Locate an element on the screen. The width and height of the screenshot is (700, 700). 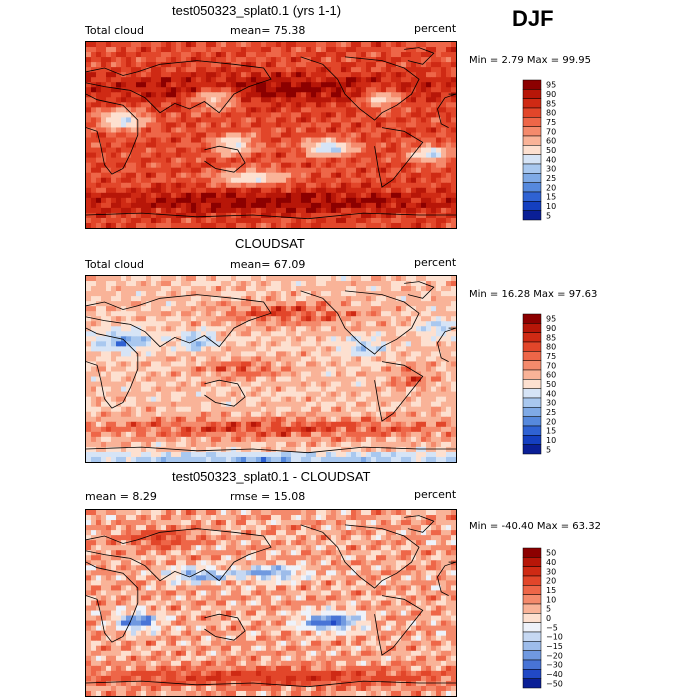
map-field-obs is located at coordinates (271, 369).